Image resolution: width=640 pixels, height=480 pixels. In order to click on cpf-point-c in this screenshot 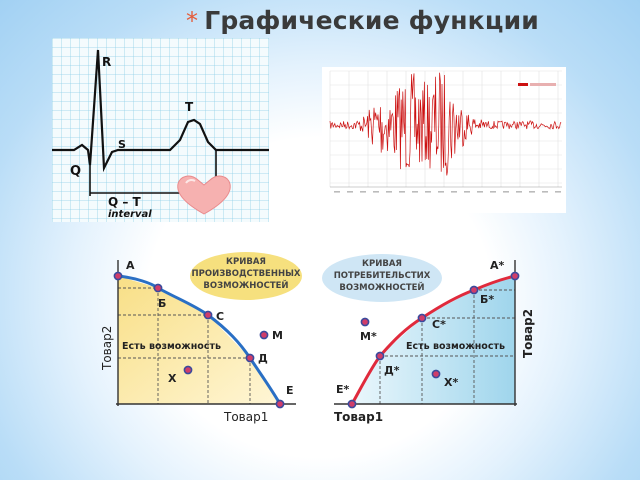, I will do `click(422, 318)`.